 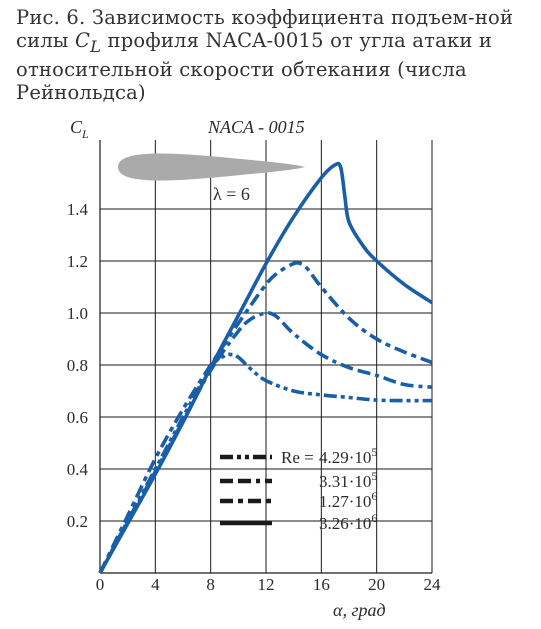 I want to click on legend-label-3: 1.27·10⁶, so click(x=348, y=500).